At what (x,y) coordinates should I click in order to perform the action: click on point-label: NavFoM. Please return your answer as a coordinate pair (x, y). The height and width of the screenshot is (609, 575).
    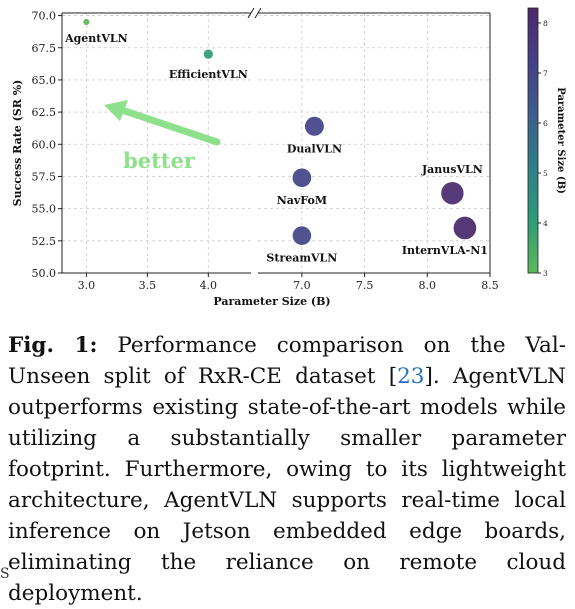
    Looking at the image, I should click on (302, 200).